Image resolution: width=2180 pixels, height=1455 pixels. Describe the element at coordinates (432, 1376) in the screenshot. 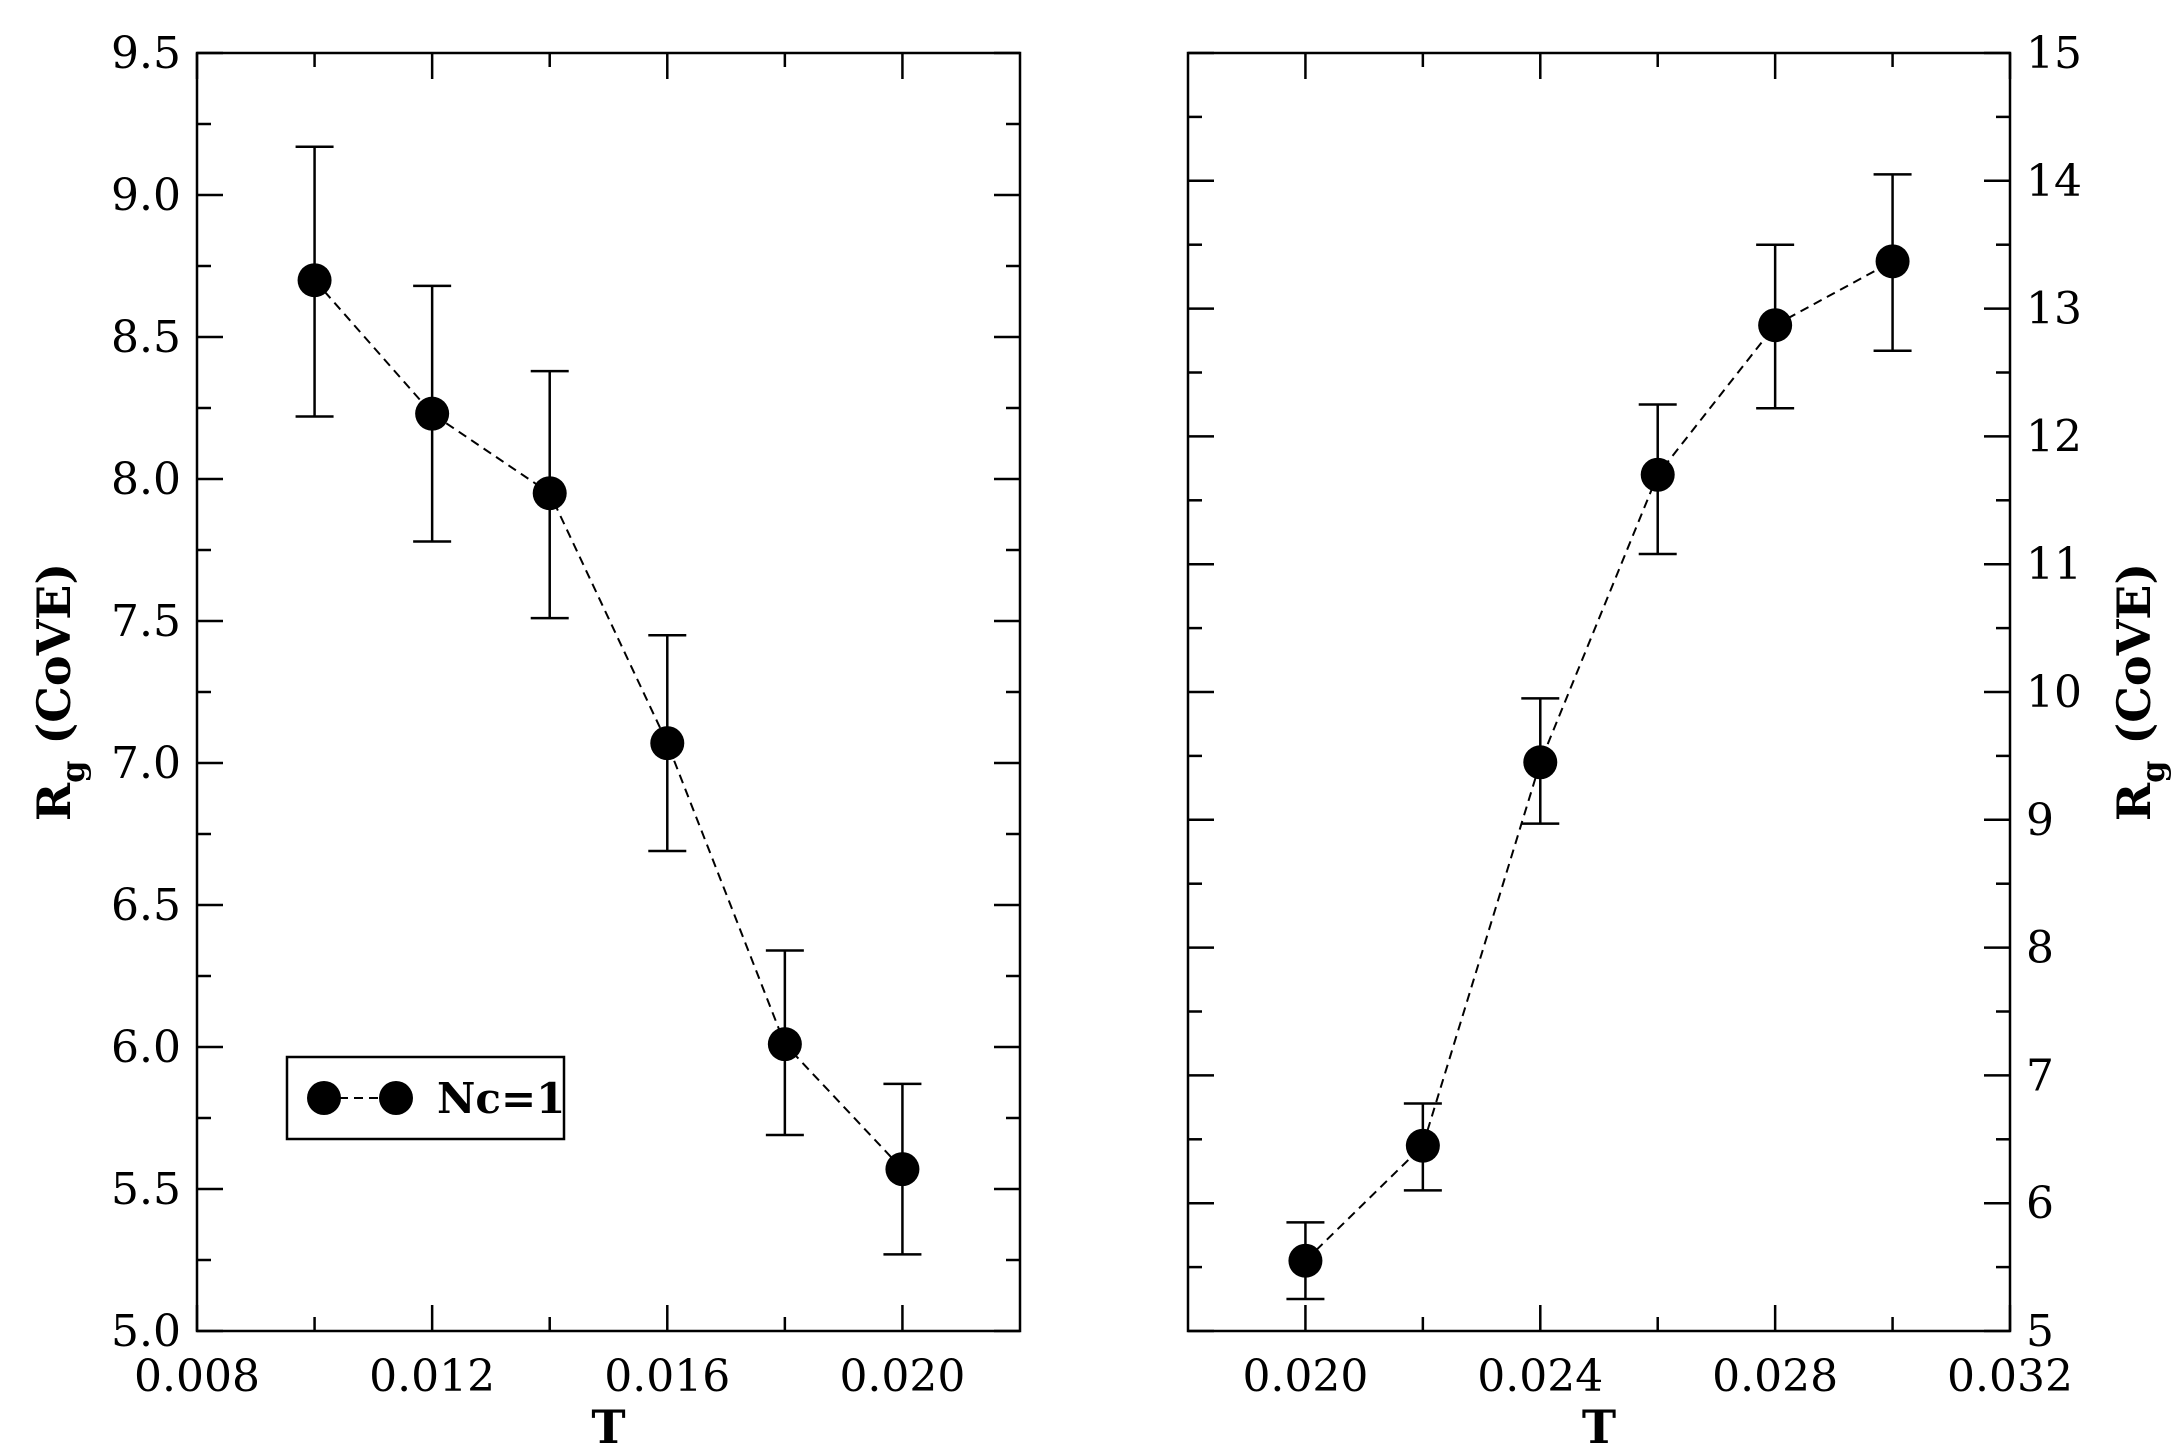

I see `chart-1-x-tick-label: 0.012` at that location.